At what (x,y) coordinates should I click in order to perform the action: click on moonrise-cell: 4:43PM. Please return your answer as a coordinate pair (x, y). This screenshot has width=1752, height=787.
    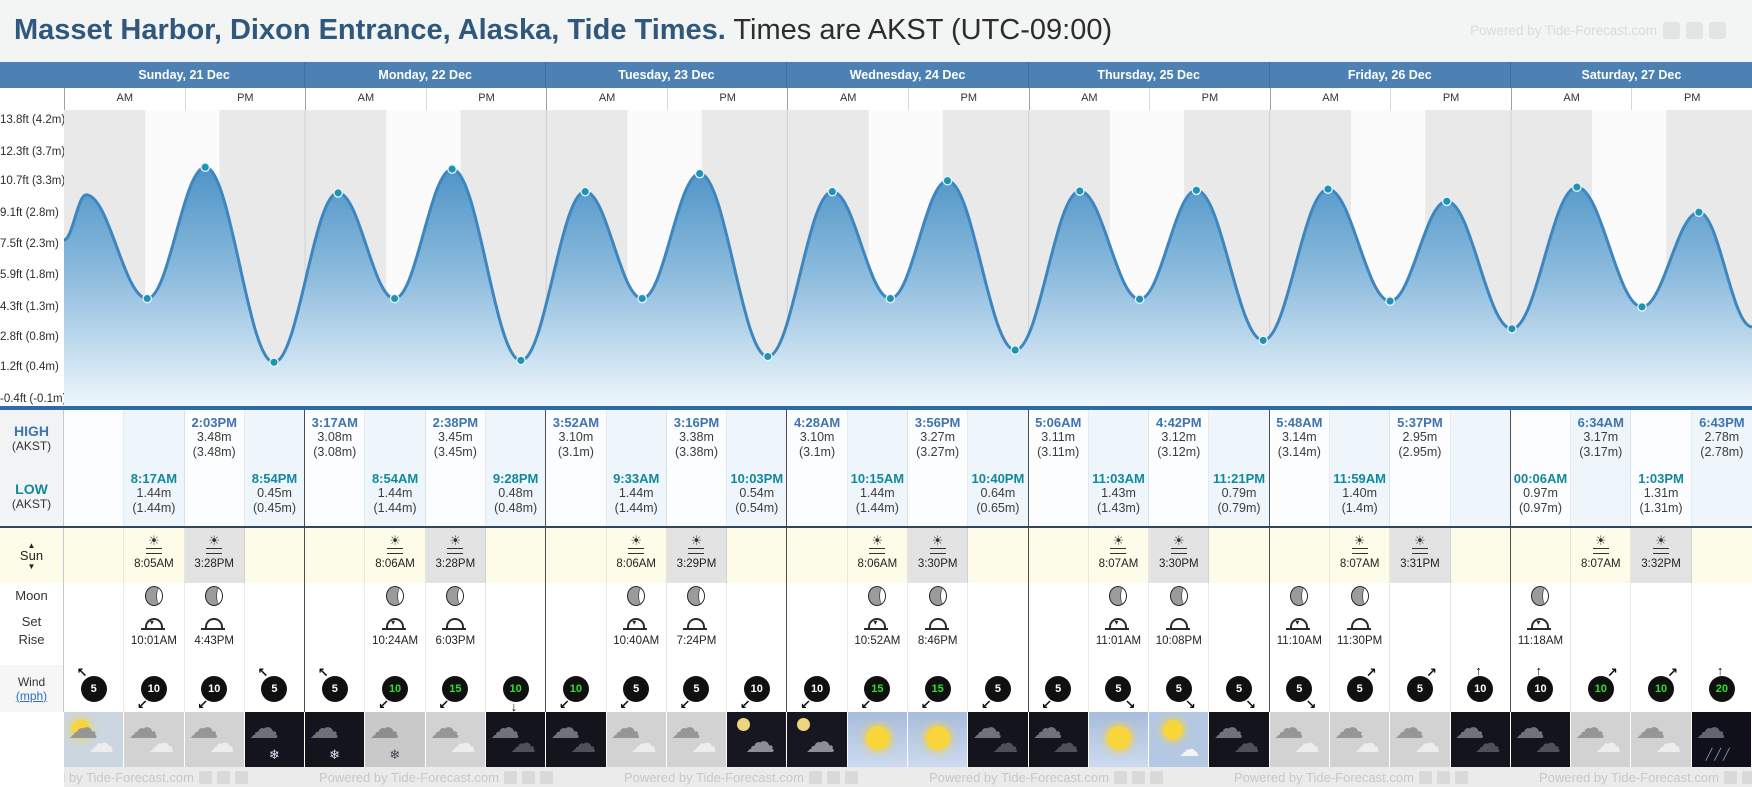
    Looking at the image, I should click on (215, 624).